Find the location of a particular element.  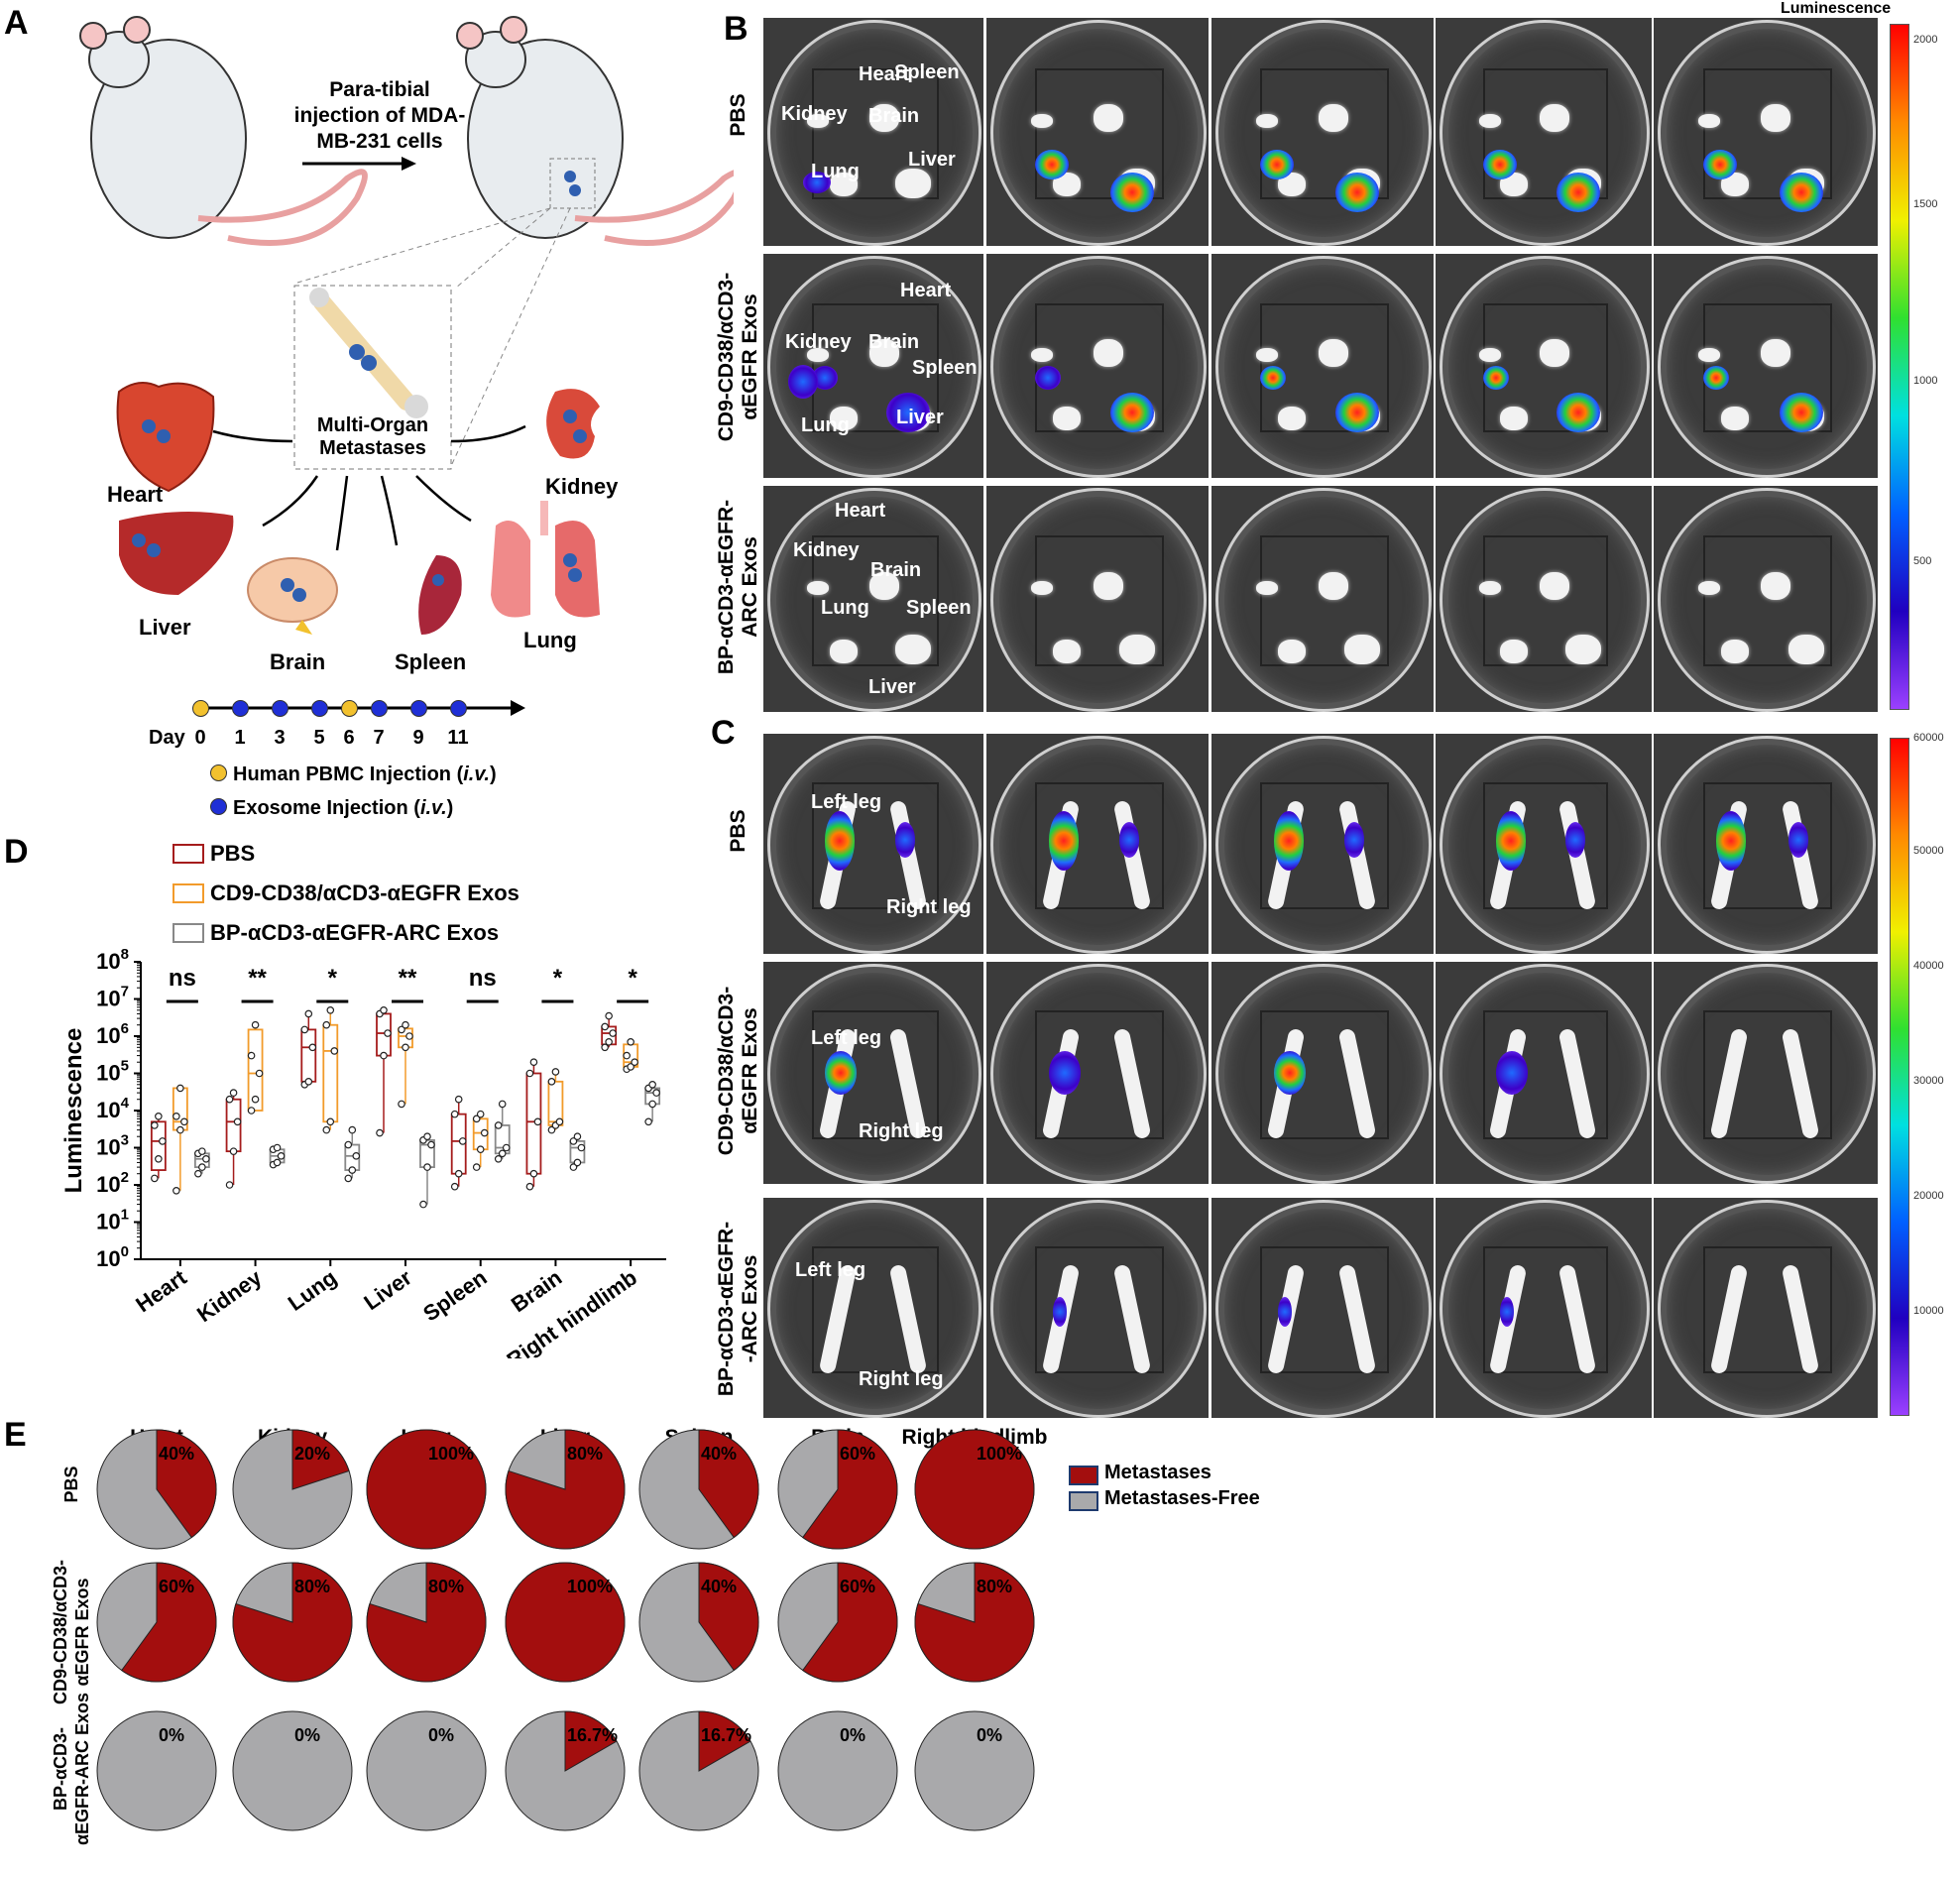

metastases-label-line2: Metastases is located at coordinates (372, 448).